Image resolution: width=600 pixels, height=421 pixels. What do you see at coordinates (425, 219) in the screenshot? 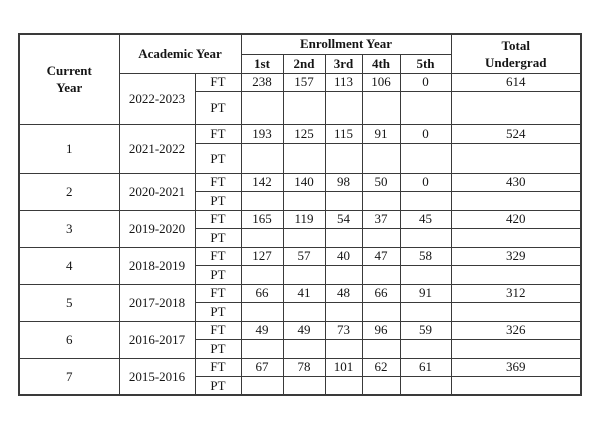
I see `enroll-value-cell: 45` at bounding box center [425, 219].